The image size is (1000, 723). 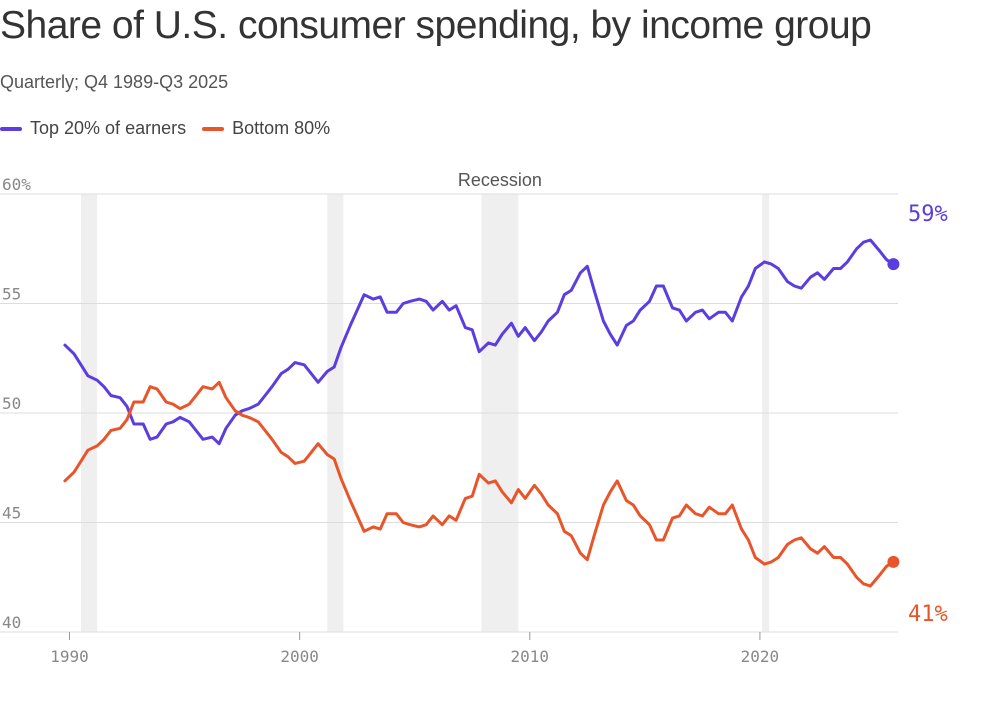 I want to click on legend: Top 20% of earners Bottom 80%, so click(x=173, y=128).